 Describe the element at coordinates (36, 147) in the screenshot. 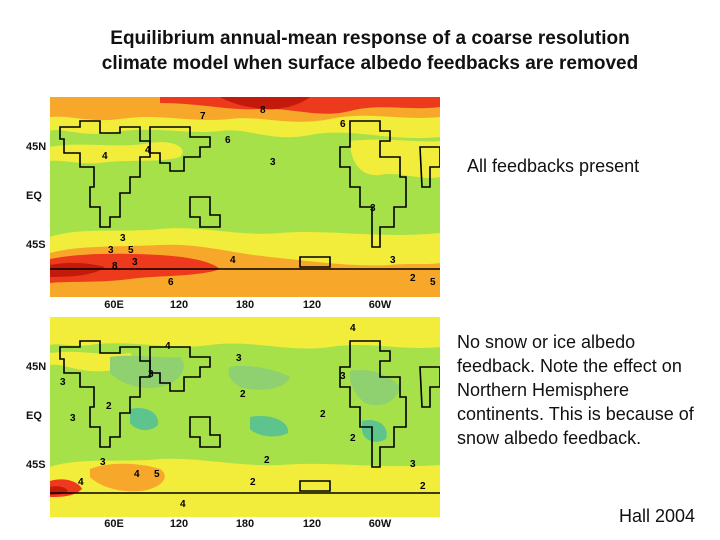

I see `lat-label-45n-top: 45N` at that location.